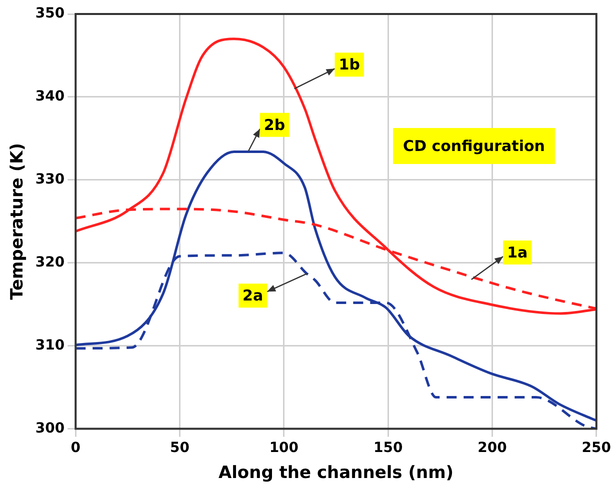  What do you see at coordinates (349, 65) in the screenshot?
I see `annotation: 1b` at bounding box center [349, 65].